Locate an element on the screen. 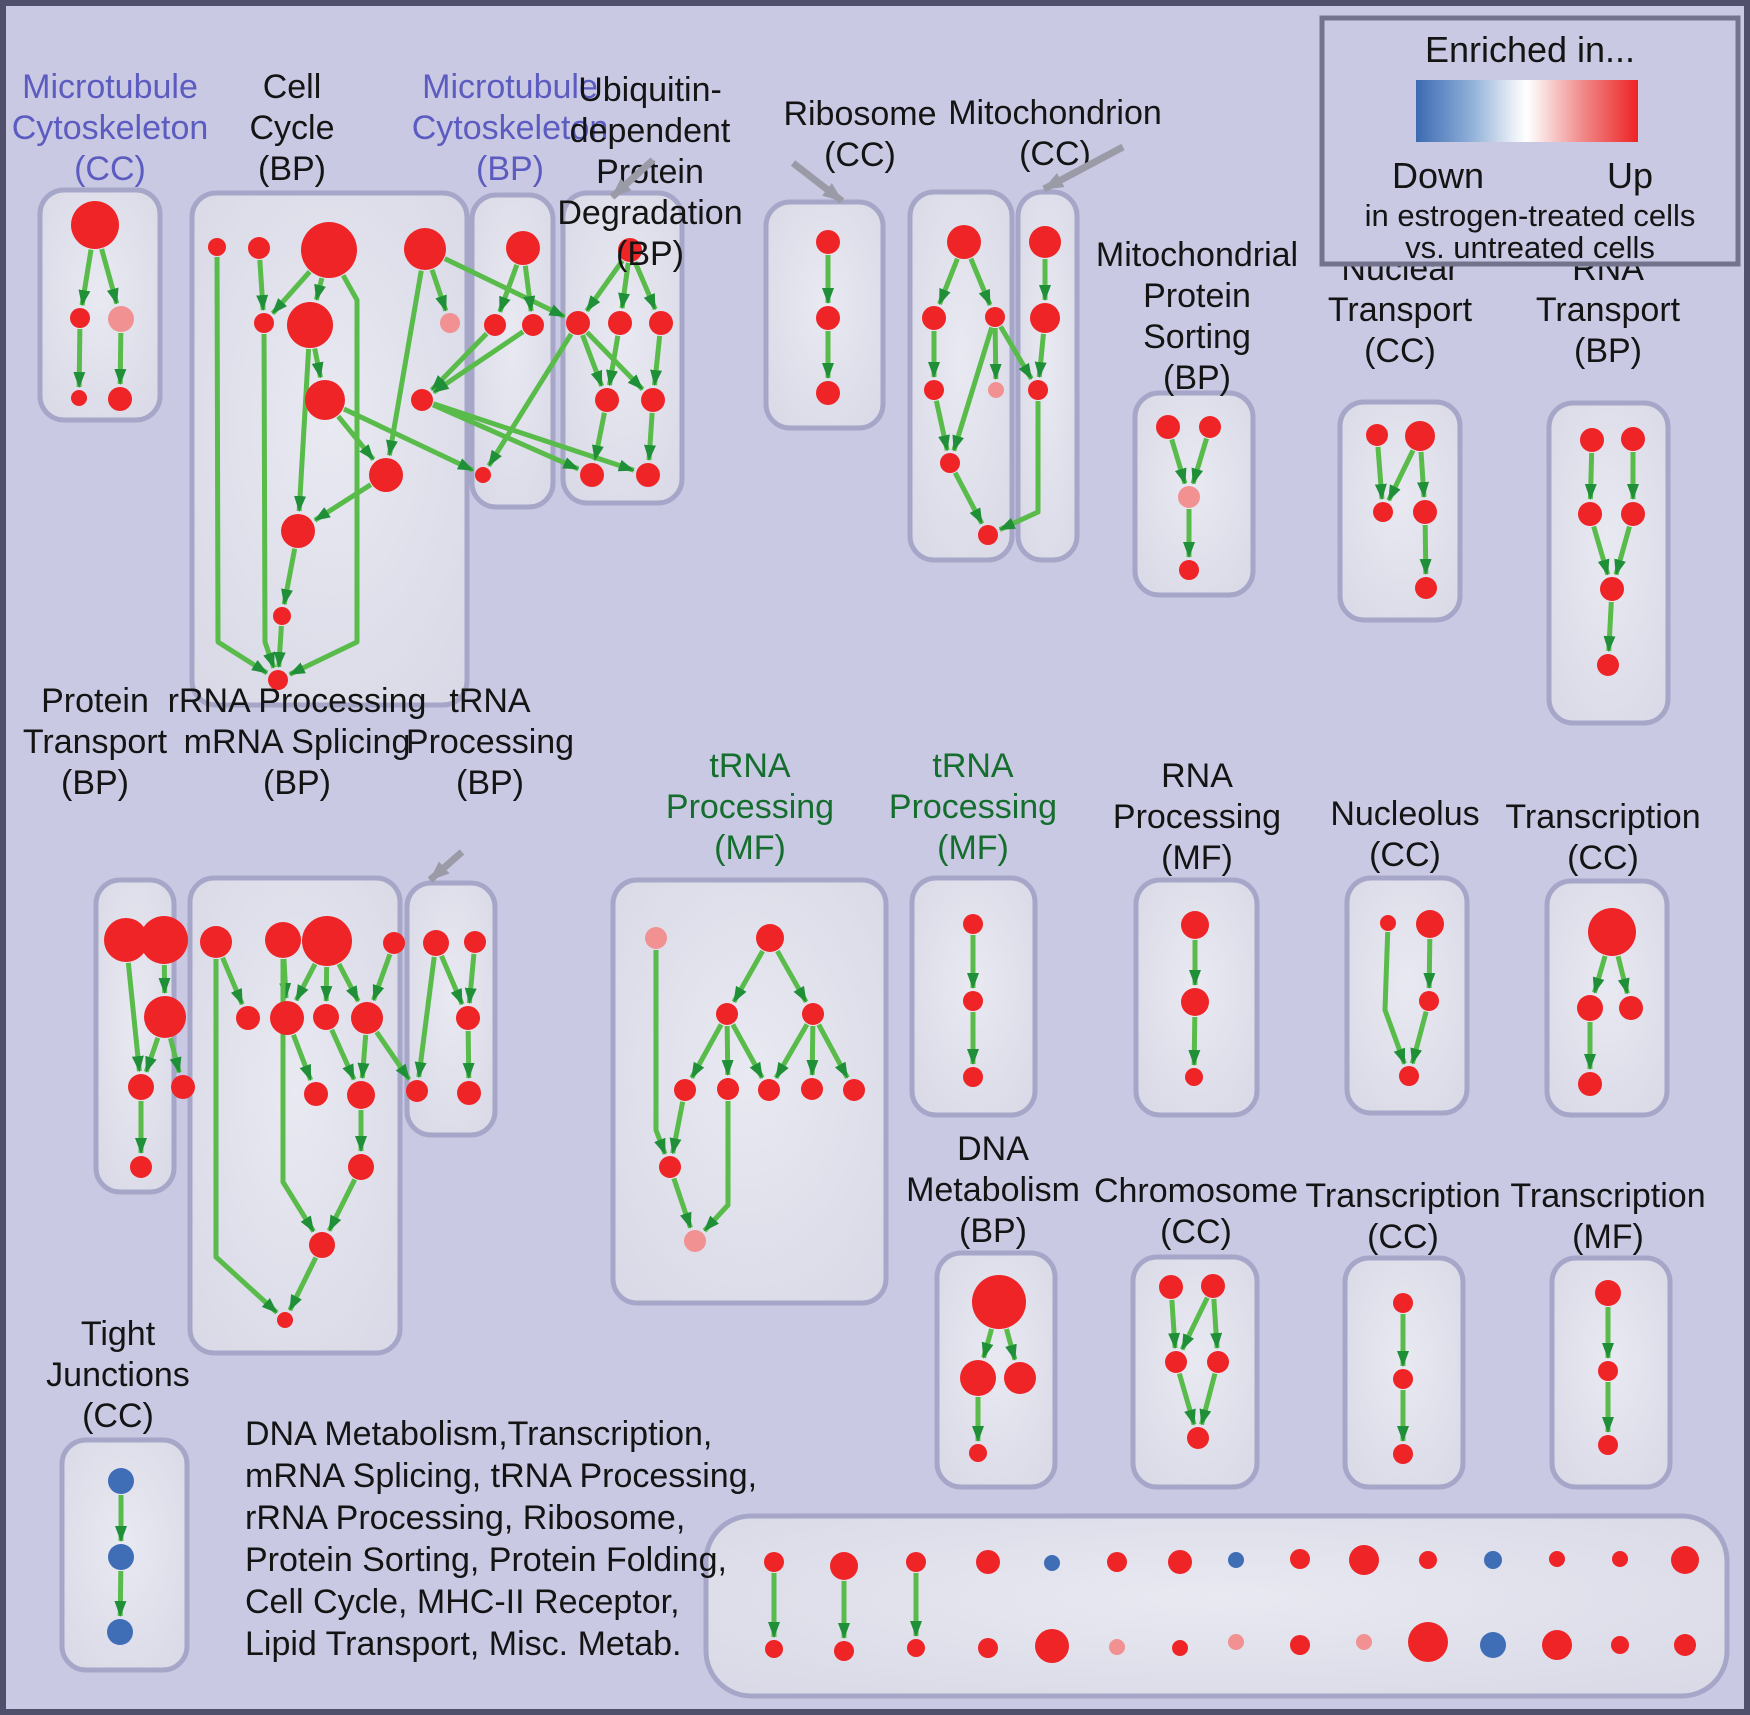  edge-o2-o4 is located at coordinates (792, 976).